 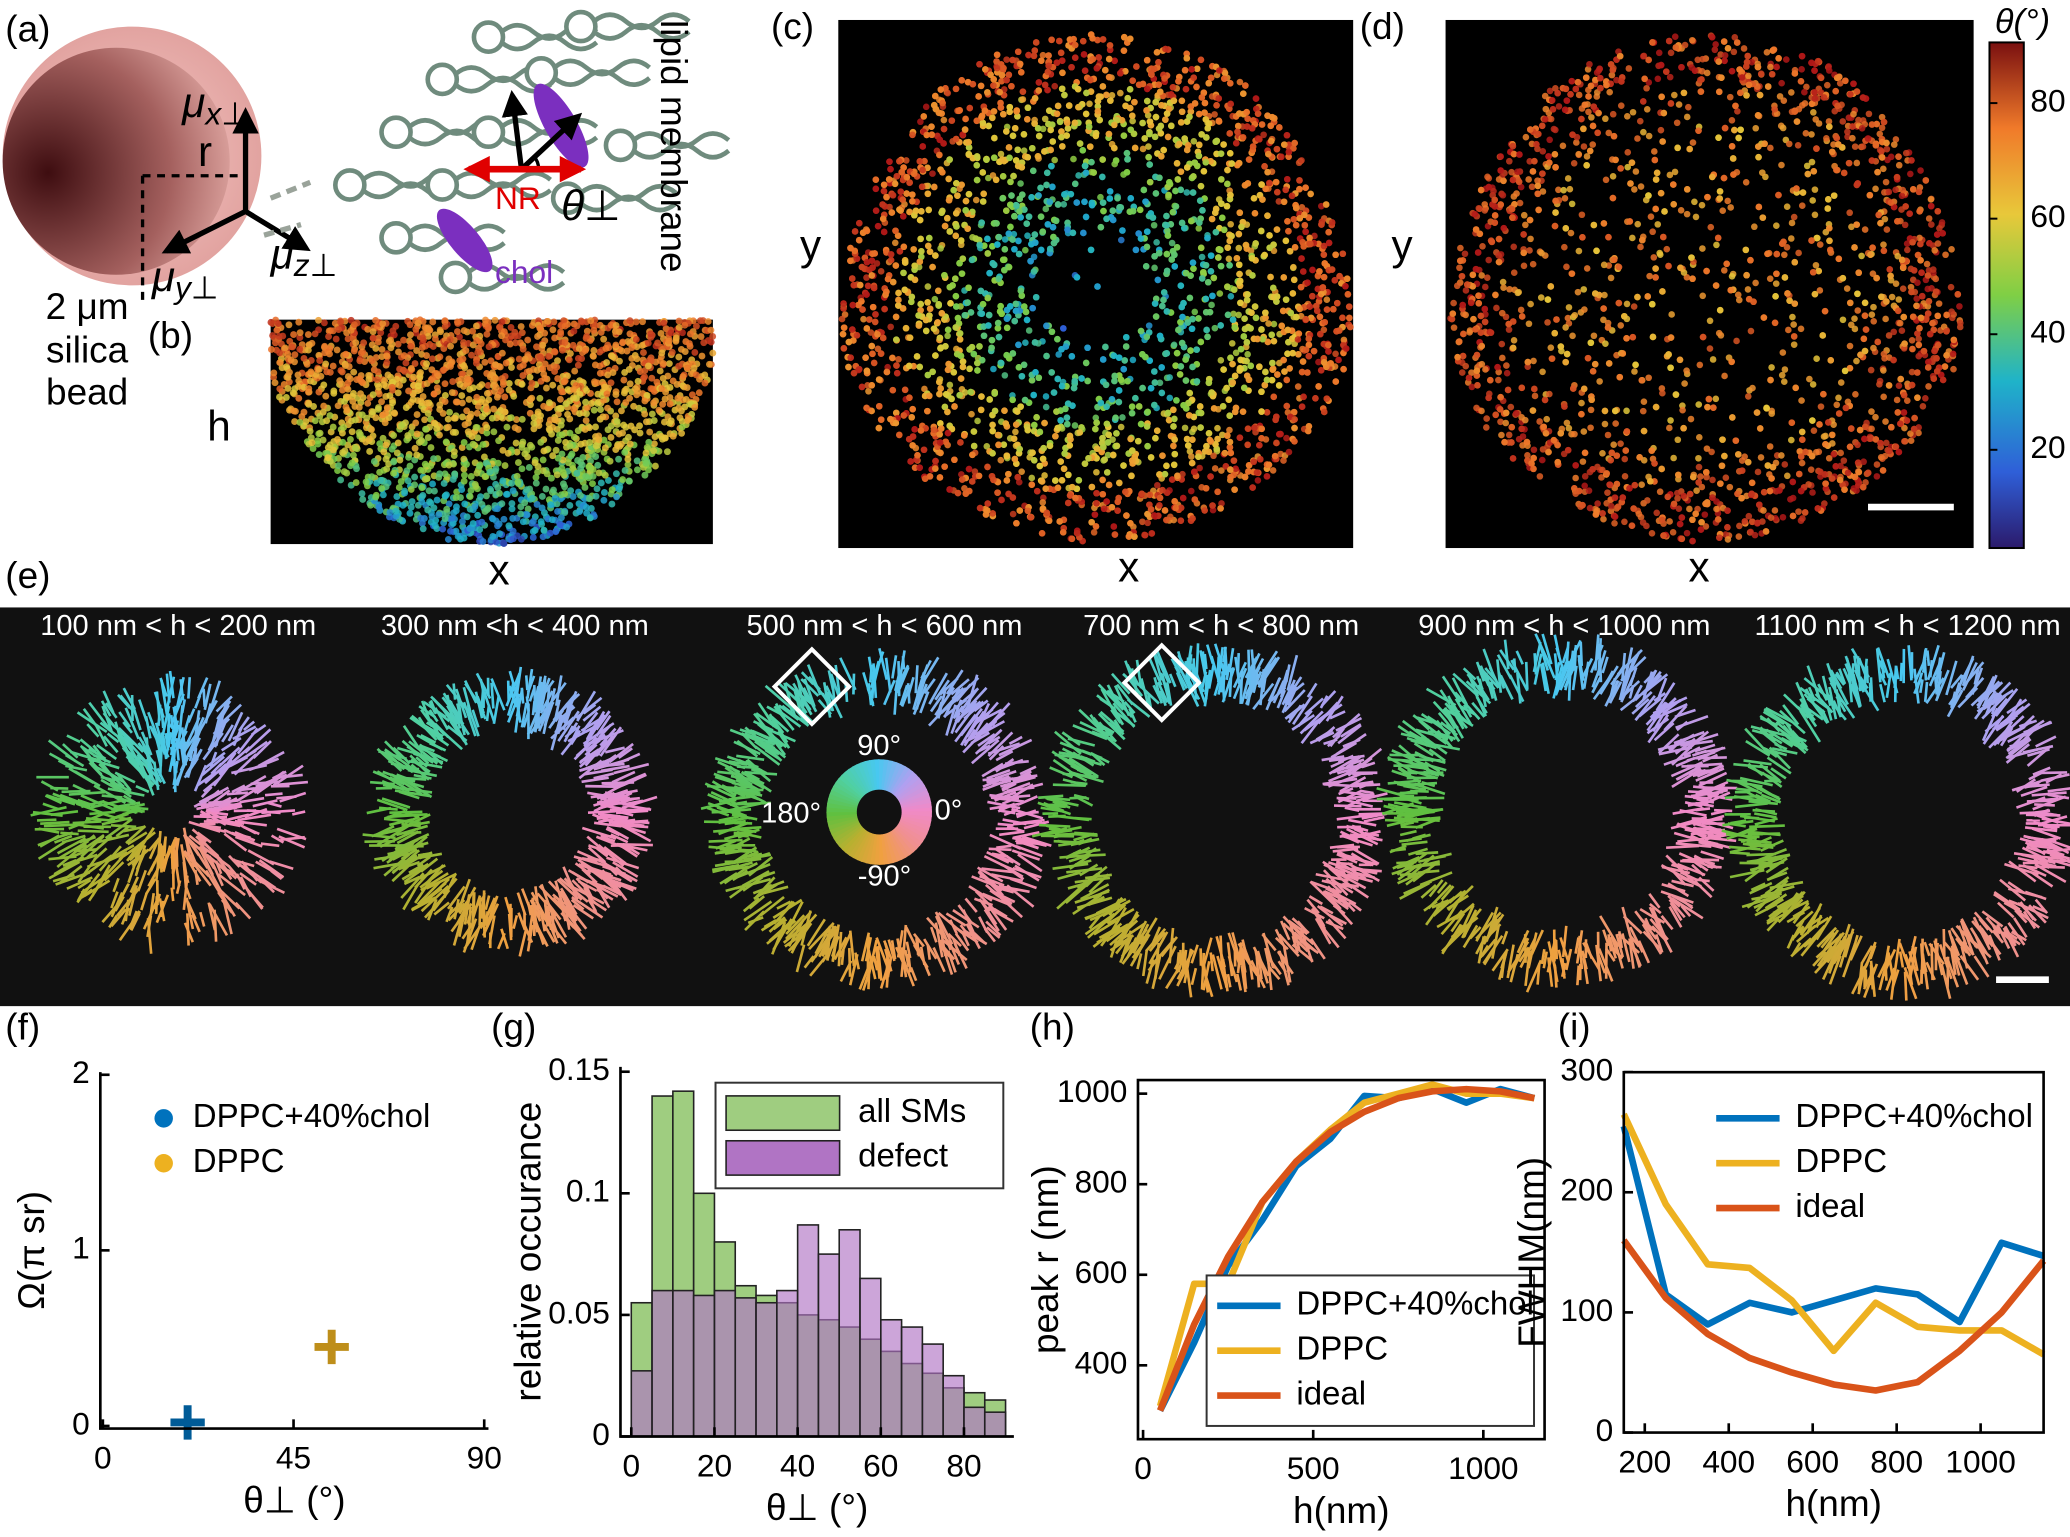 I want to click on x-axis-label: θ⊥ (°), so click(x=294, y=1499).